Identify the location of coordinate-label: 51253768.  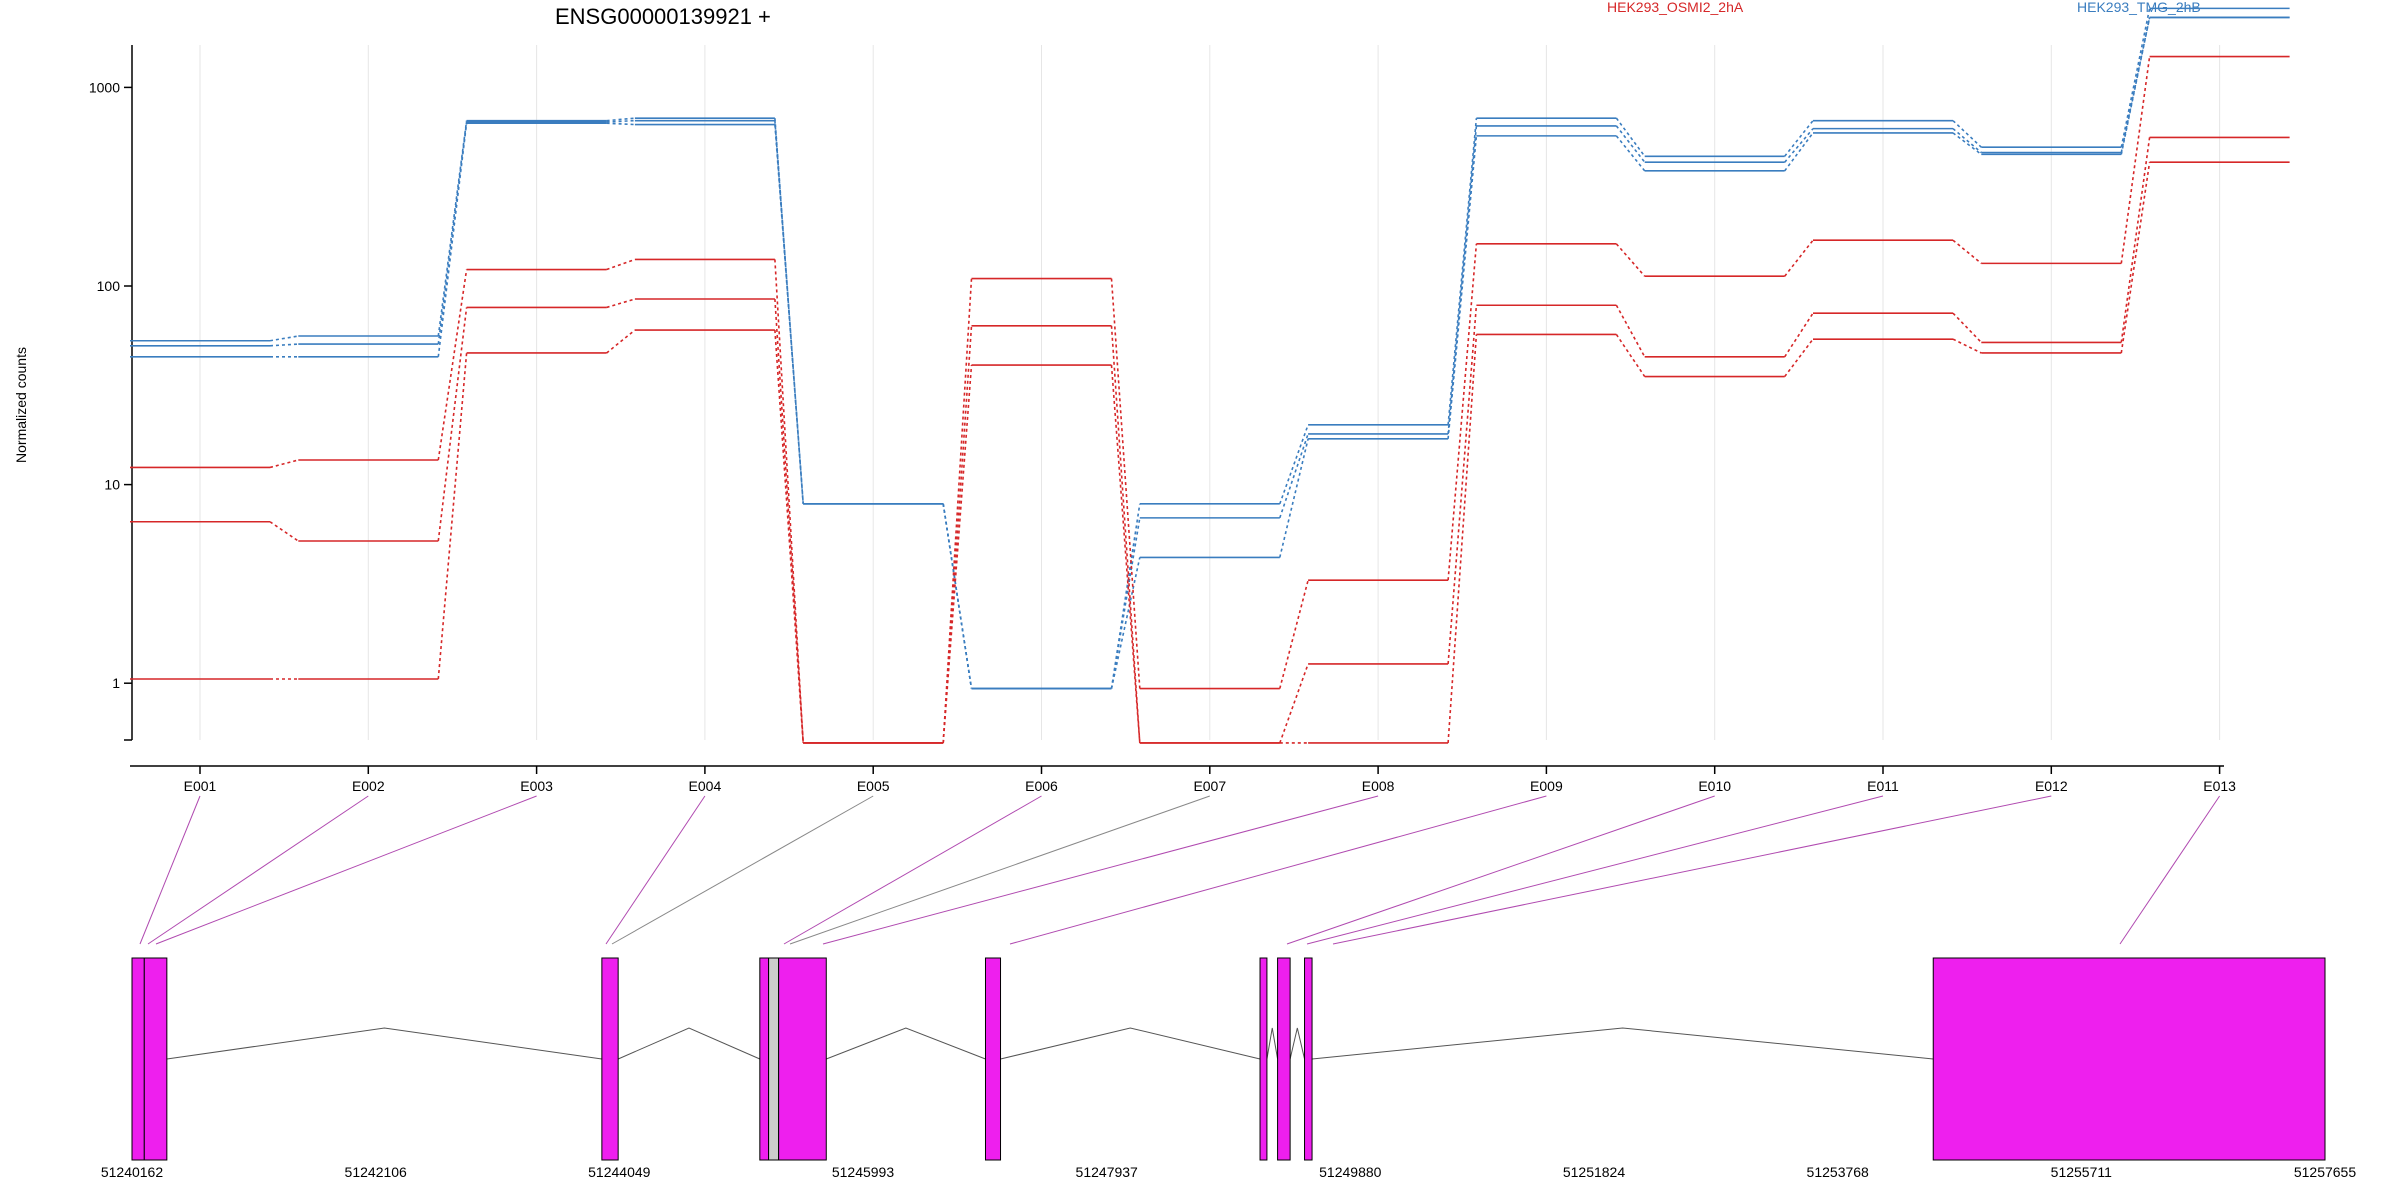
(1838, 1172).